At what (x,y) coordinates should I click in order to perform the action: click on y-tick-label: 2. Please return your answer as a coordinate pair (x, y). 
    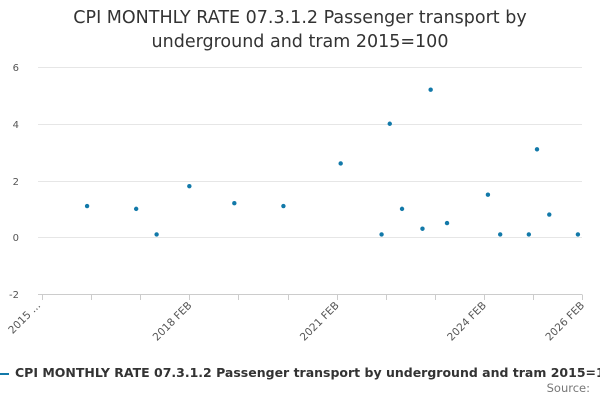
    Looking at the image, I should click on (16, 182).